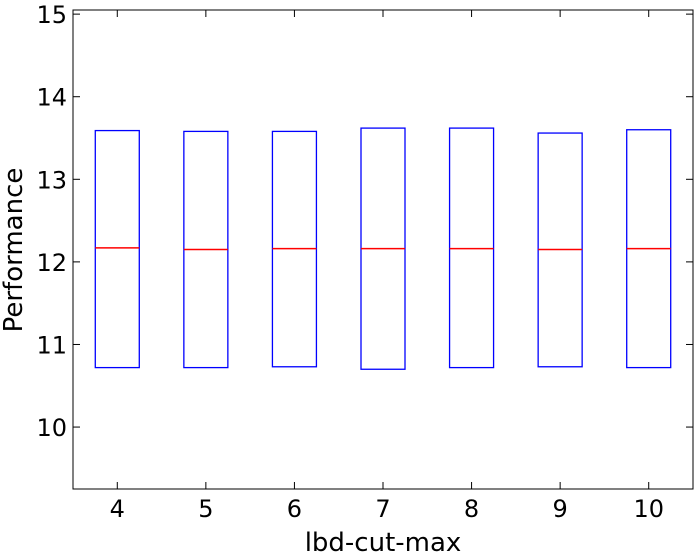  Describe the element at coordinates (294, 509) in the screenshot. I see `x-tick-label: 6` at that location.